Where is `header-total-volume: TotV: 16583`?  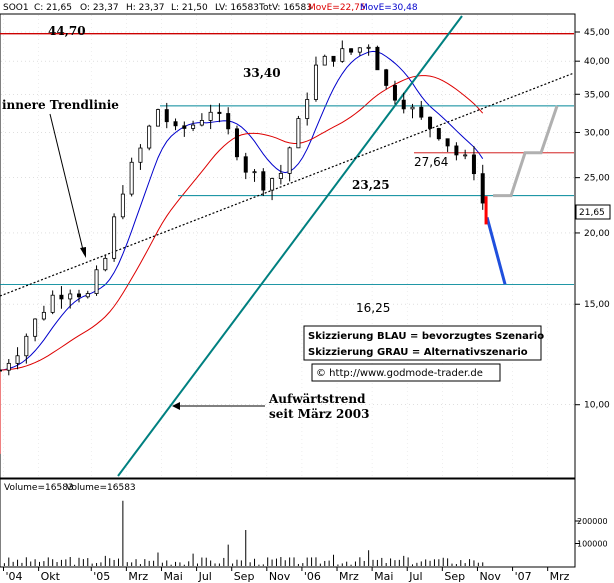 header-total-volume: TotV: 16583 is located at coordinates (285, 8).